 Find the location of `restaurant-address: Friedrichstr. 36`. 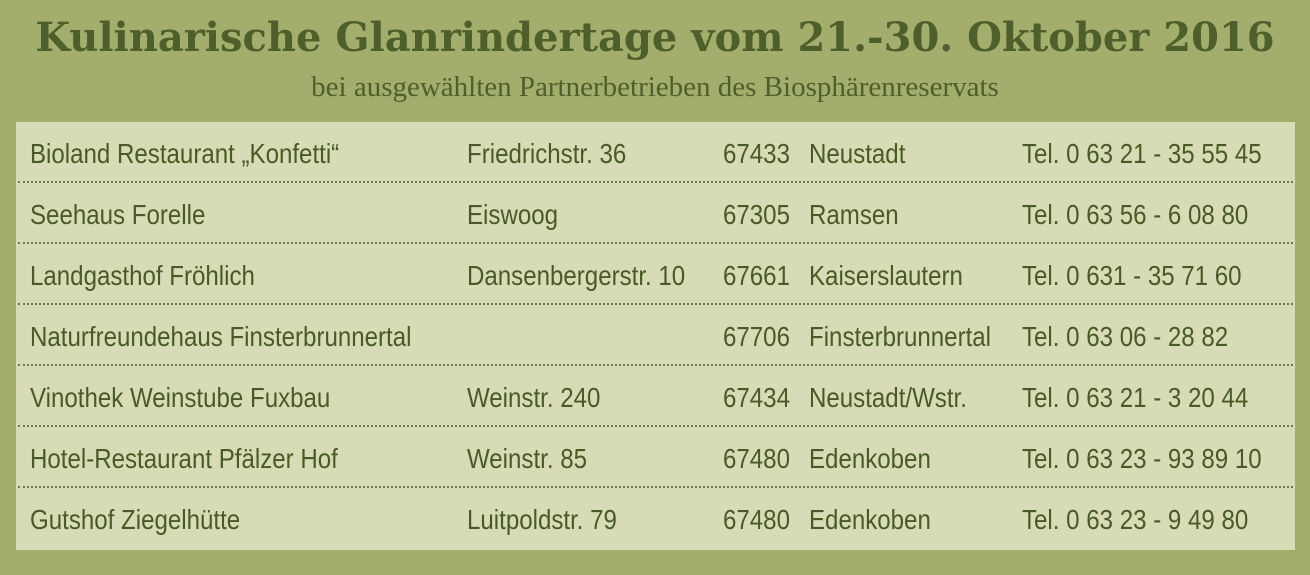

restaurant-address: Friedrichstr. 36 is located at coordinates (547, 153).